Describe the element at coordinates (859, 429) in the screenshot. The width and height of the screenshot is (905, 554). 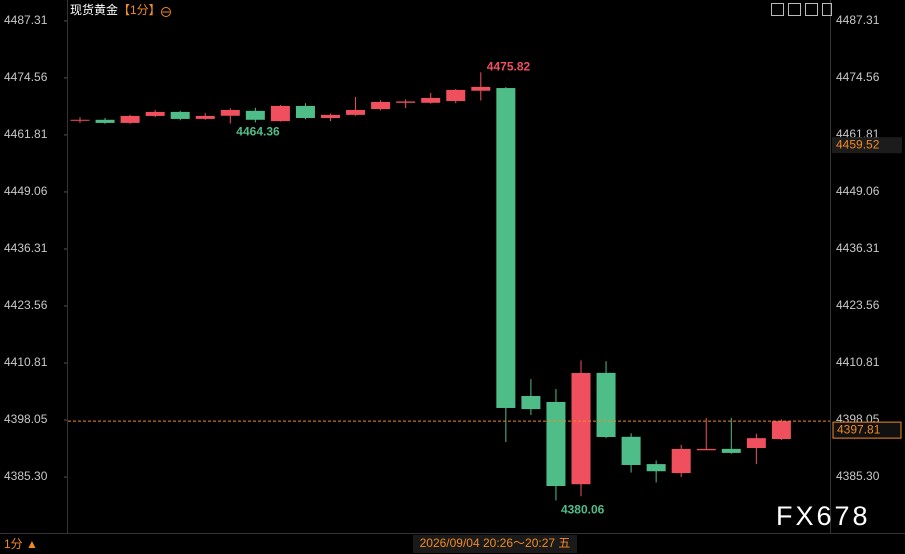
I see `last-price-label: 4397.81` at that location.